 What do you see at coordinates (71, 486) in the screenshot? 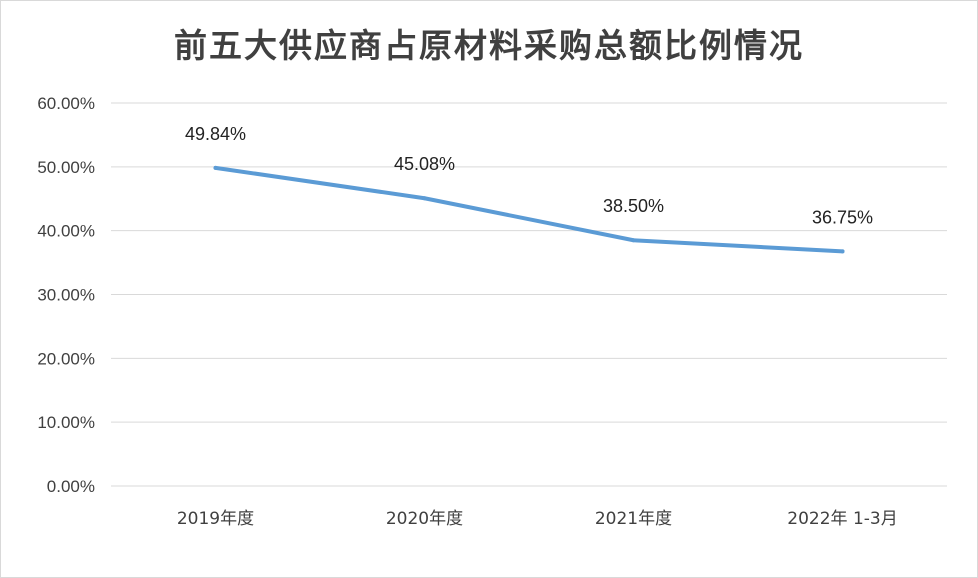
I see `y-tick-label: 0.00%` at bounding box center [71, 486].